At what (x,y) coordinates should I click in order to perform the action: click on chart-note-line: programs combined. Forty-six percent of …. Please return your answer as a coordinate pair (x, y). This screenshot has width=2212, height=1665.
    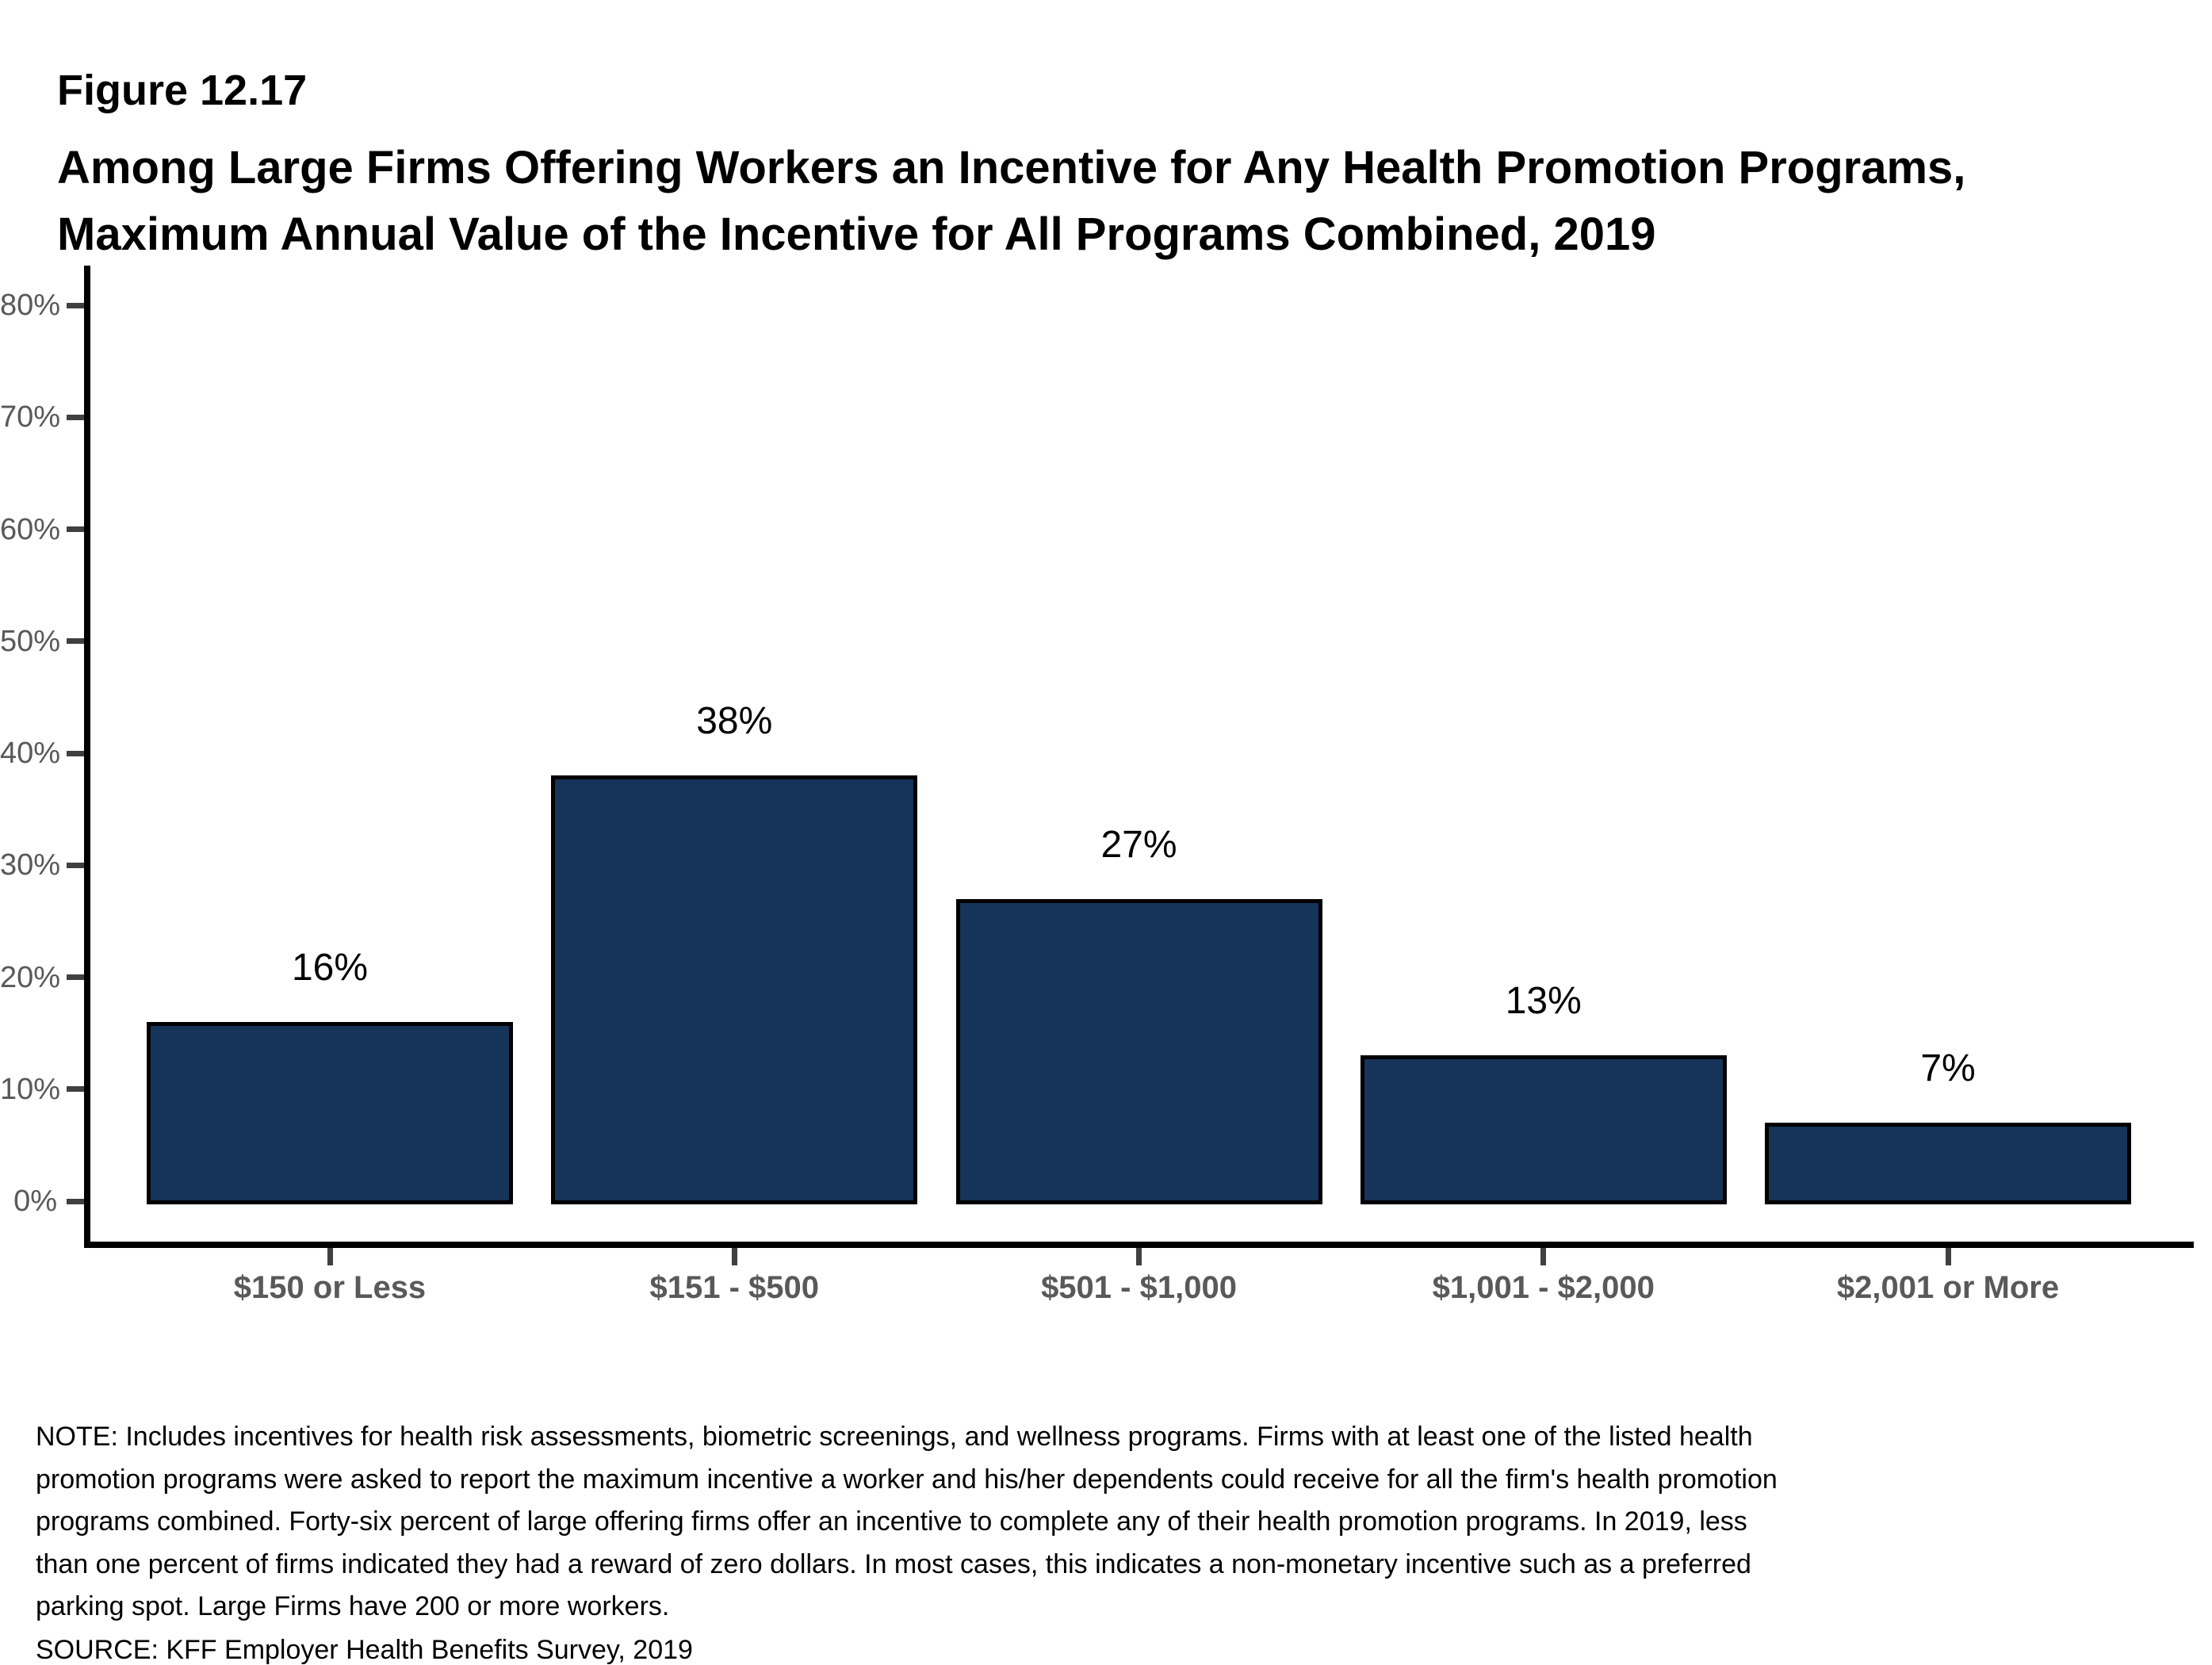
    Looking at the image, I should click on (891, 1521).